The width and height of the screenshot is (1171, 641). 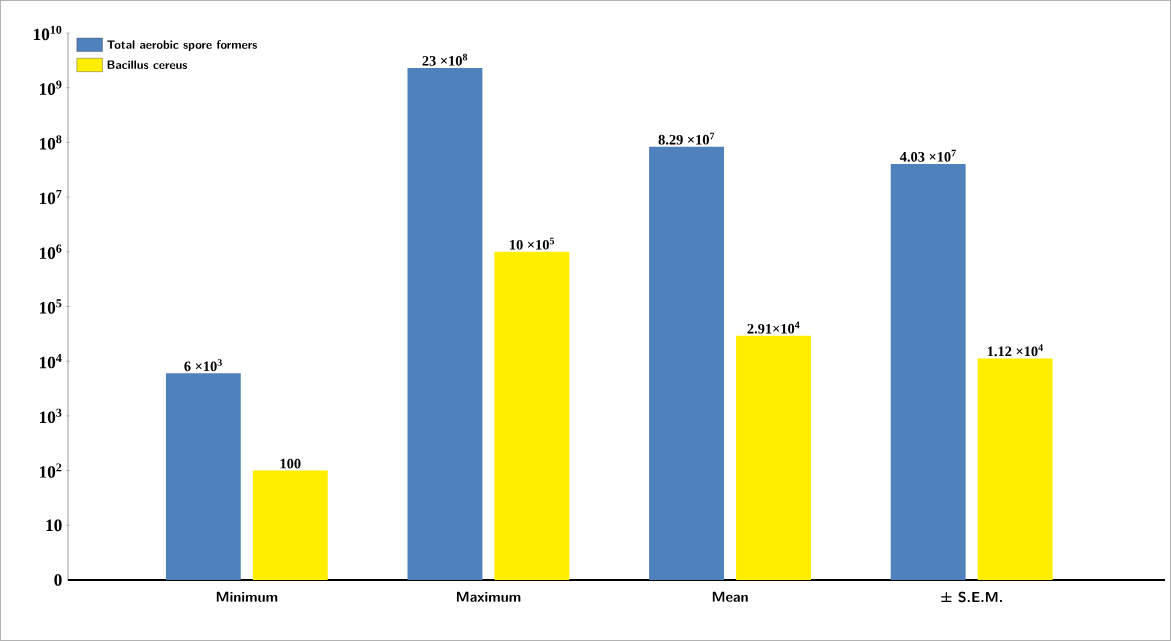 I want to click on x-tick-label: Maximum, so click(x=488, y=596).